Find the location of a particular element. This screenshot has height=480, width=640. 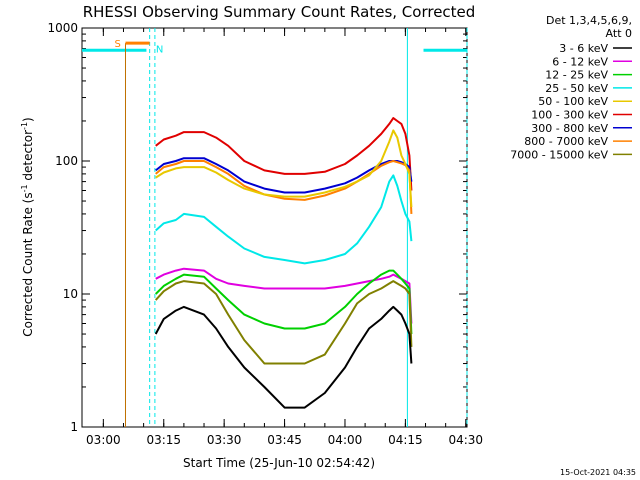

legend-entry-label: 3 - 6 keV is located at coordinates (583, 48).